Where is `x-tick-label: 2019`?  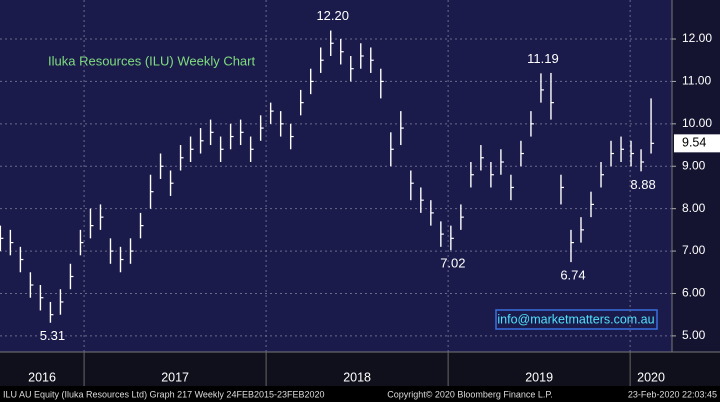
x-tick-label: 2019 is located at coordinates (539, 377).